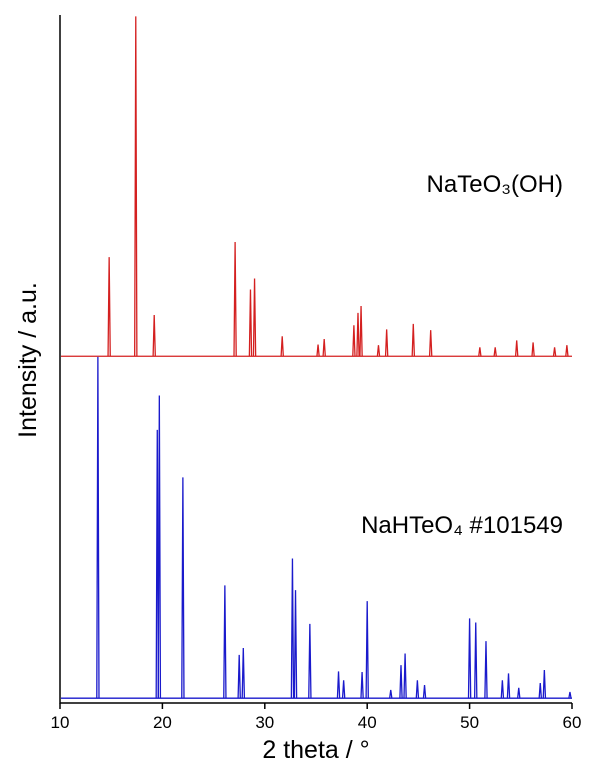 Image resolution: width=590 pixels, height=774 pixels. What do you see at coordinates (572, 722) in the screenshot?
I see `x-tick-label: 60` at bounding box center [572, 722].